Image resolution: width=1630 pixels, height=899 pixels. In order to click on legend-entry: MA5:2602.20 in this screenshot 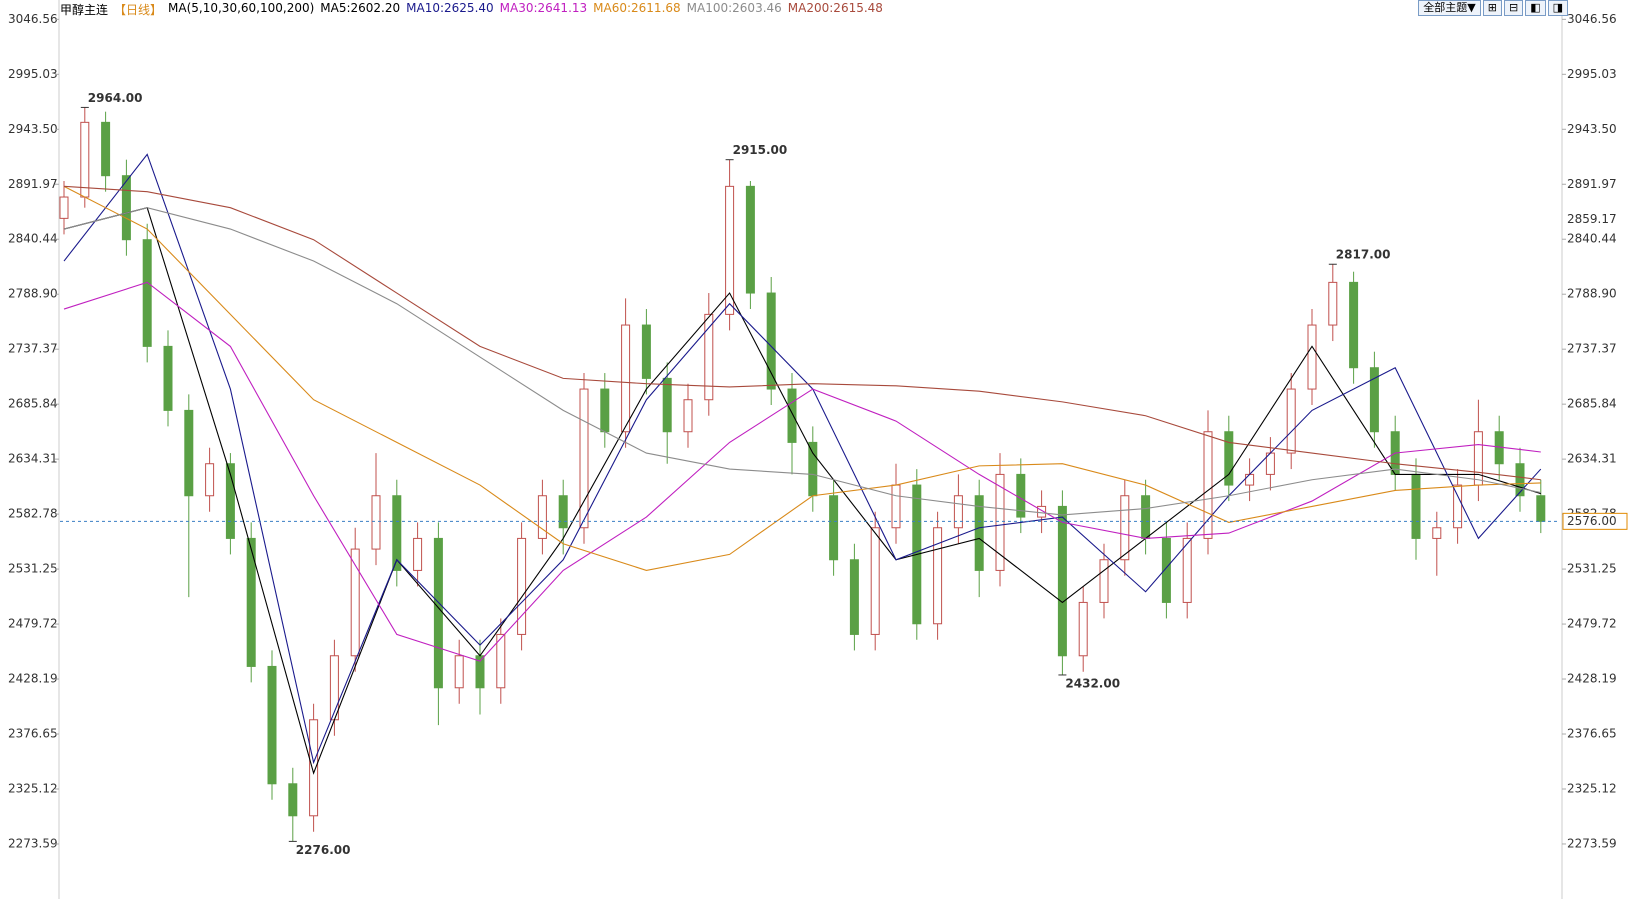, I will do `click(360, 8)`.